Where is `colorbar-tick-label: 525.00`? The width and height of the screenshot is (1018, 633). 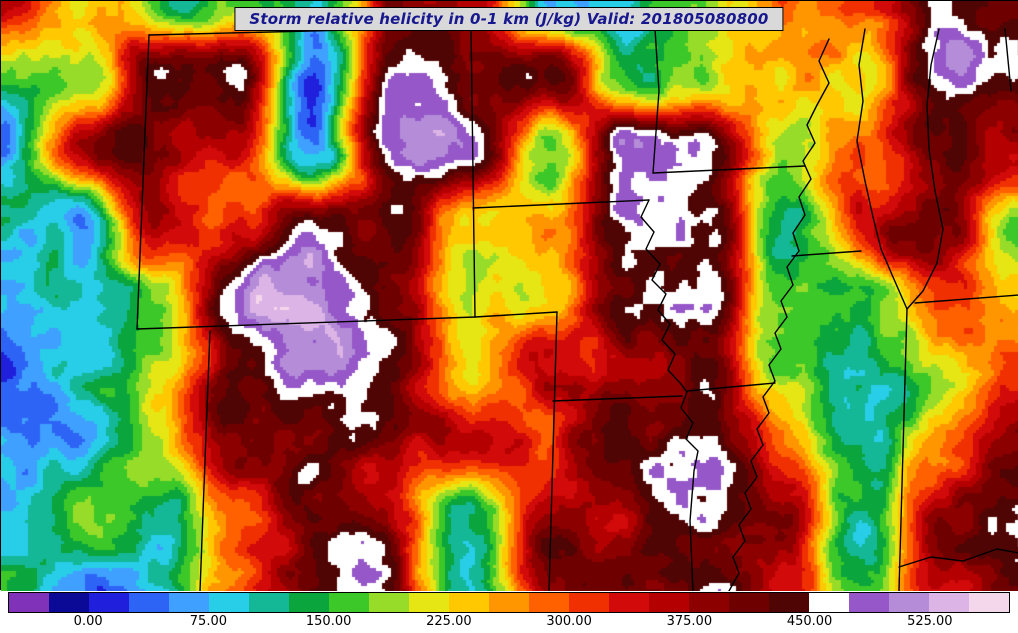 colorbar-tick-label: 525.00 is located at coordinates (930, 621).